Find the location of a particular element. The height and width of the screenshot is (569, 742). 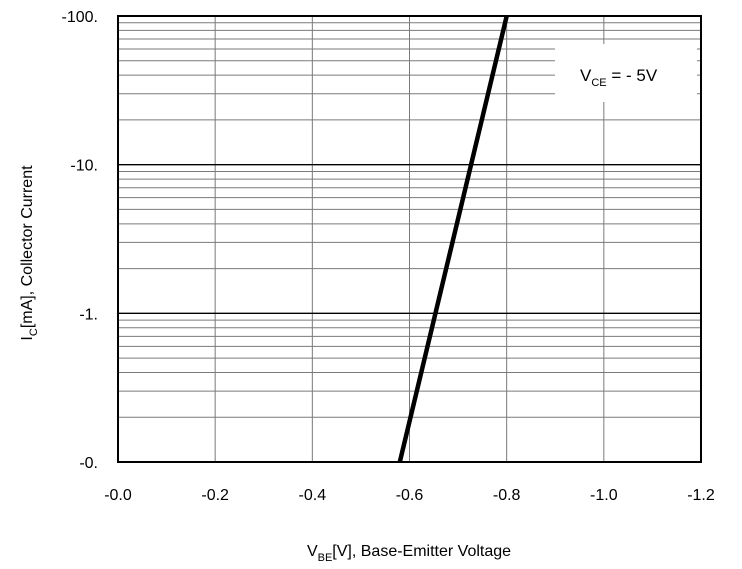

y-tick-label: -0. is located at coordinates (88, 463).